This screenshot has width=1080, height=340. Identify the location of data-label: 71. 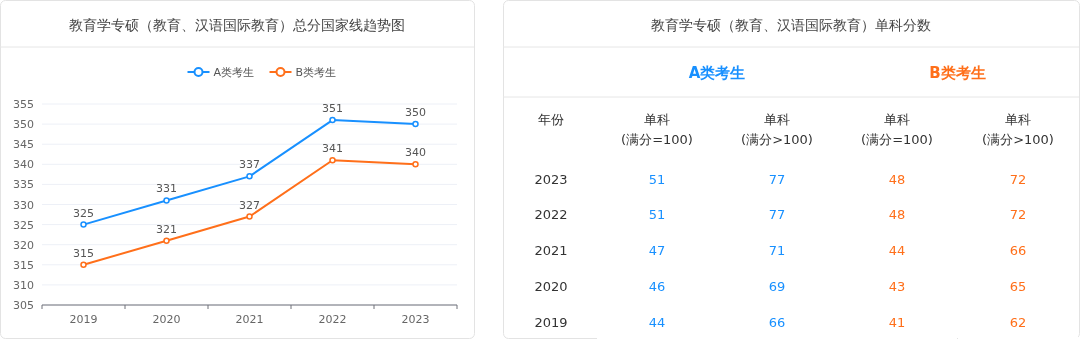
(777, 250).